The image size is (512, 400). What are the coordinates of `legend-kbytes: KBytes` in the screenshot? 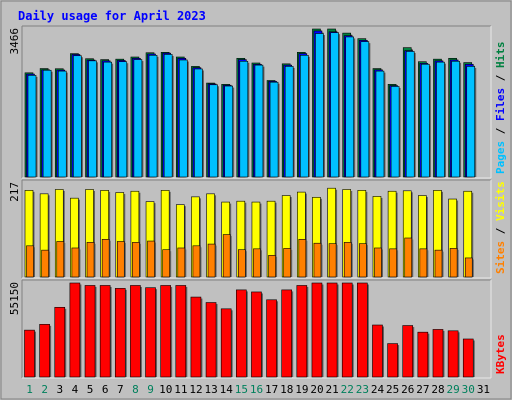 It's located at (500, 354).